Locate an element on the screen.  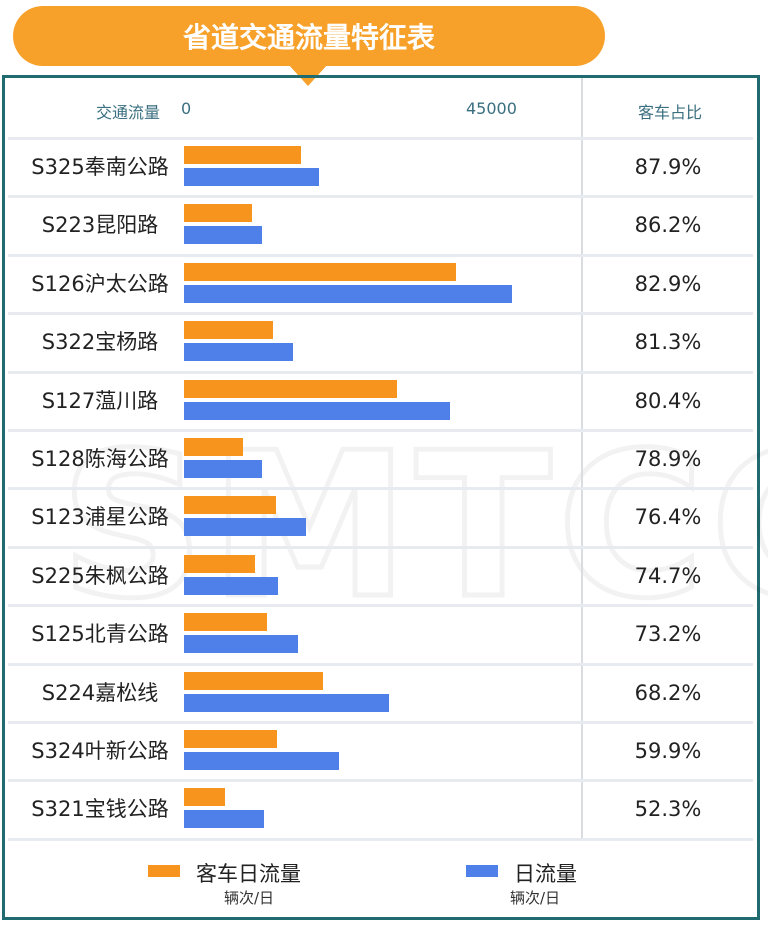
road-name: S123浦星公路 is located at coordinates (100, 517).